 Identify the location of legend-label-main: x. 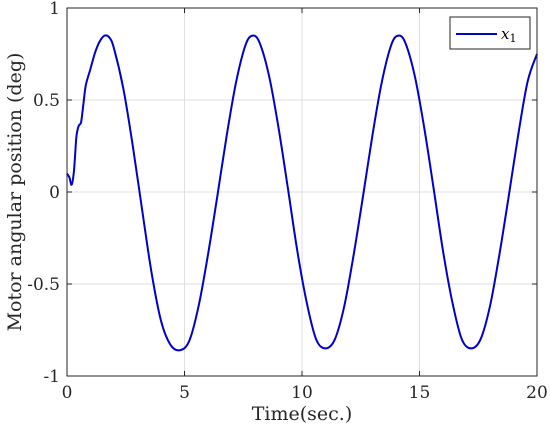
(505, 34).